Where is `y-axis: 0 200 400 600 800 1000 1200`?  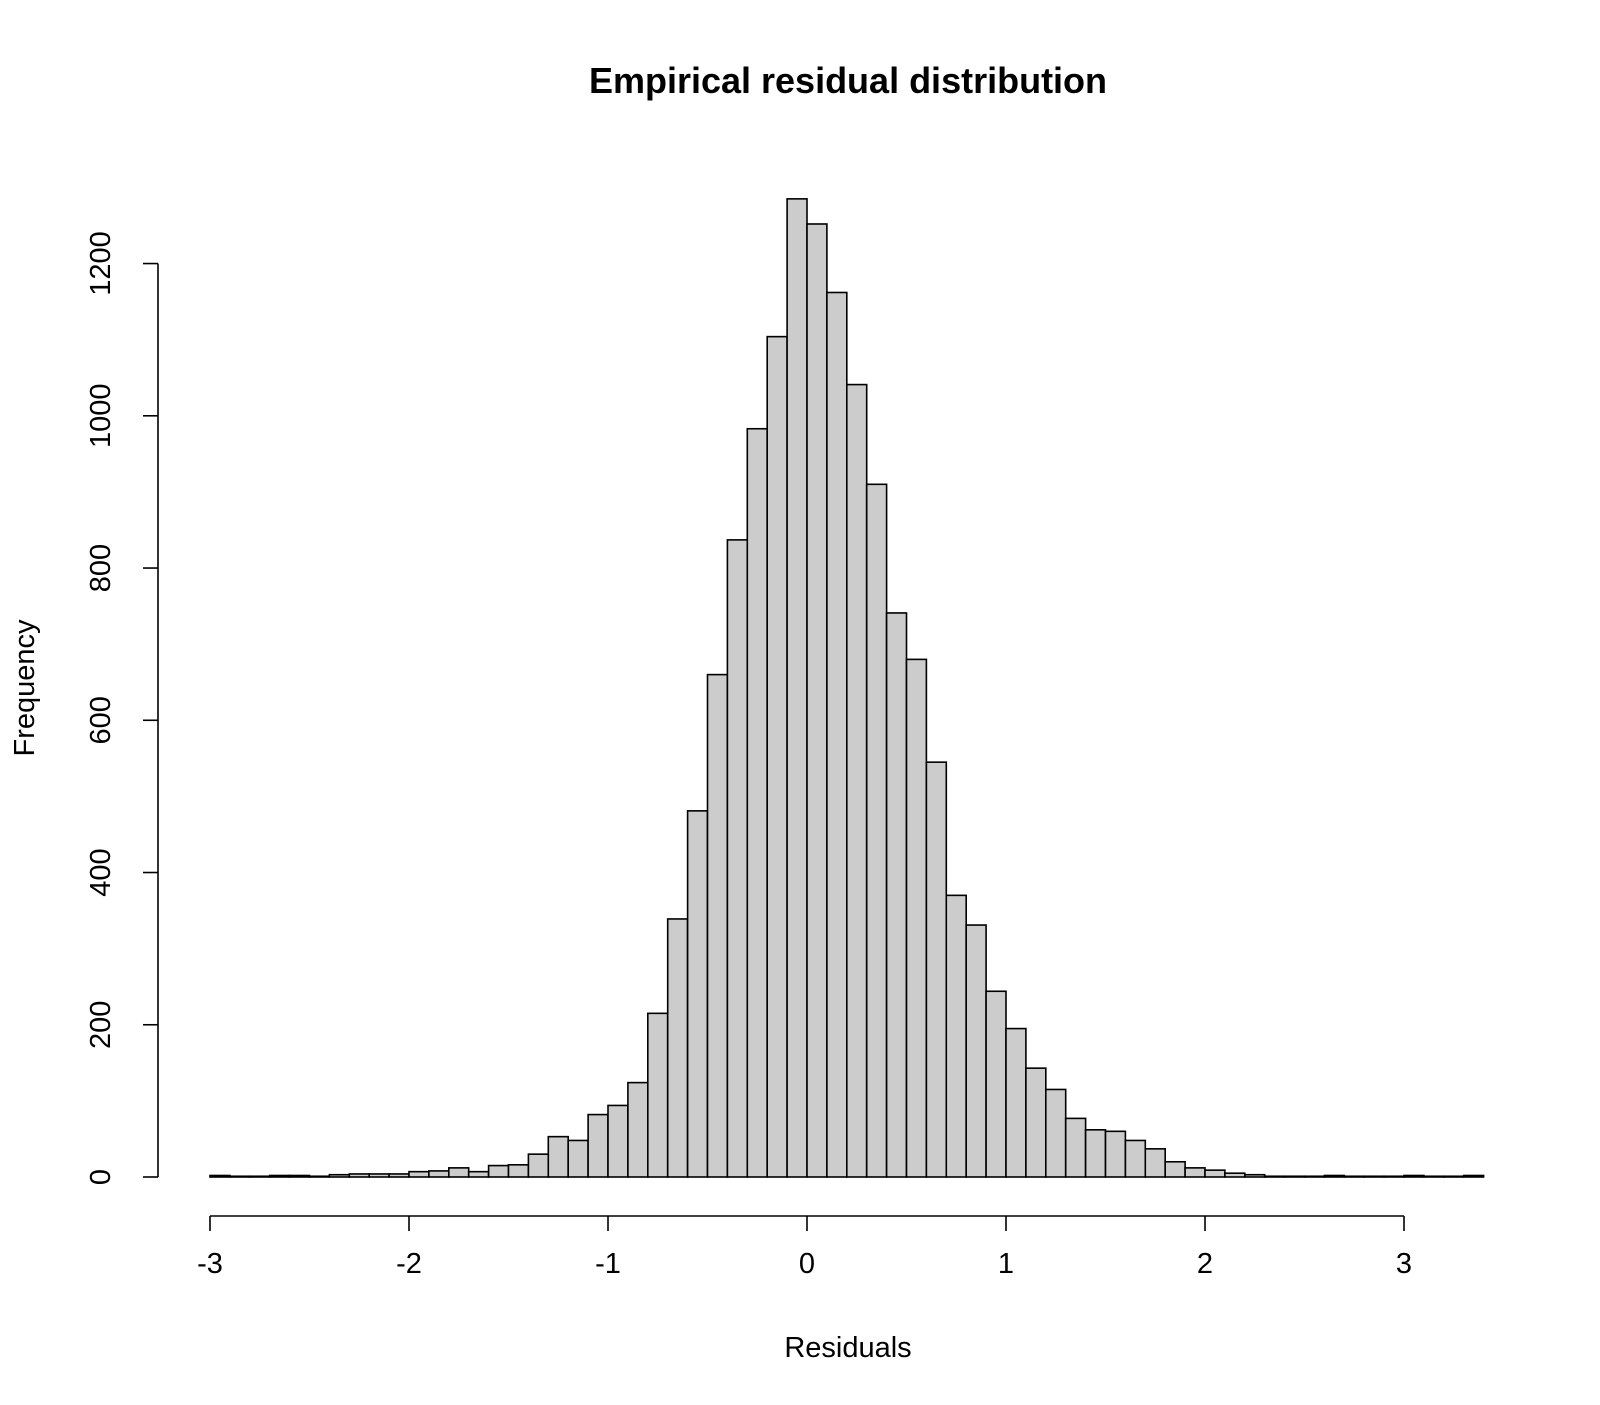 y-axis: 0 200 400 600 800 1000 1200 is located at coordinates (122, 708).